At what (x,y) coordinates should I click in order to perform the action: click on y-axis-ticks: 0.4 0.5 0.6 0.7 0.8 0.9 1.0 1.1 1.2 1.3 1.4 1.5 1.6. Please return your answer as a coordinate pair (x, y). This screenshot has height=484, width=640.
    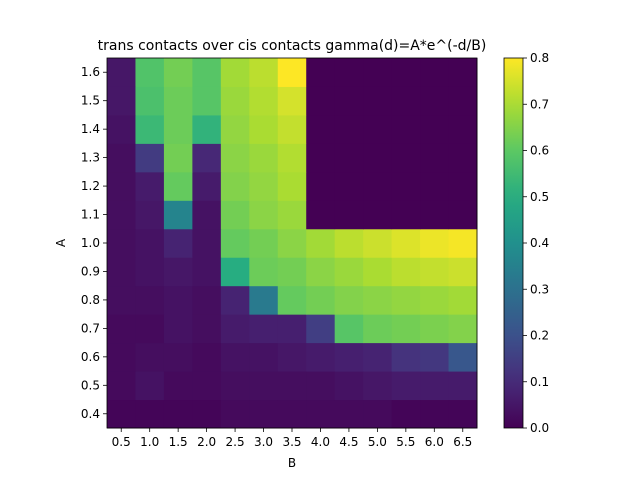
    Looking at the image, I should click on (94, 243).